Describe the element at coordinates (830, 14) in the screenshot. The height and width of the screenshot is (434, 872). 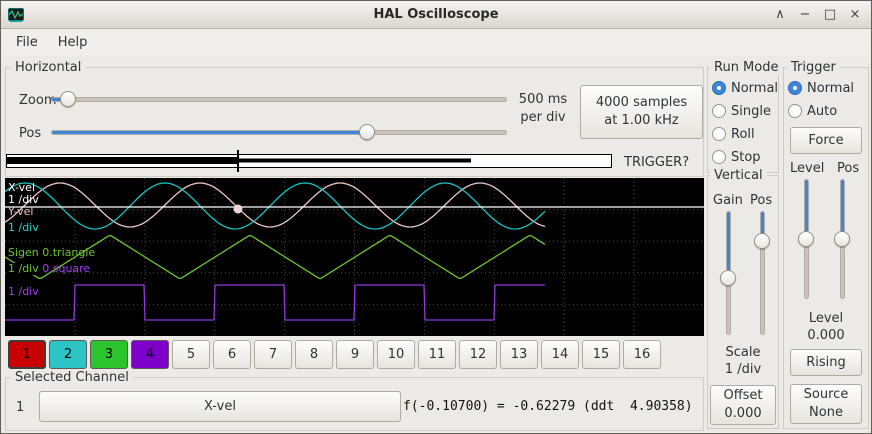
I see `maximize-button: □` at that location.